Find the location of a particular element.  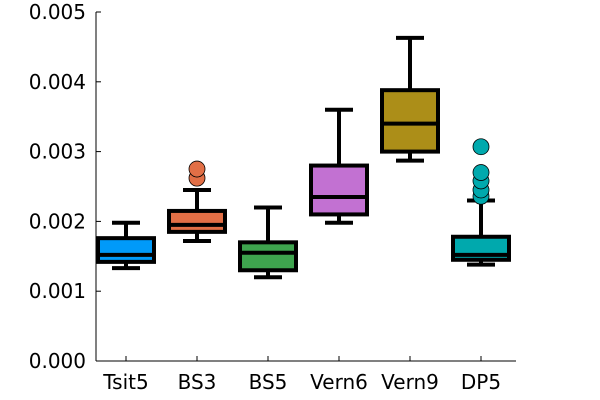

box-bs3 is located at coordinates (197, 201).